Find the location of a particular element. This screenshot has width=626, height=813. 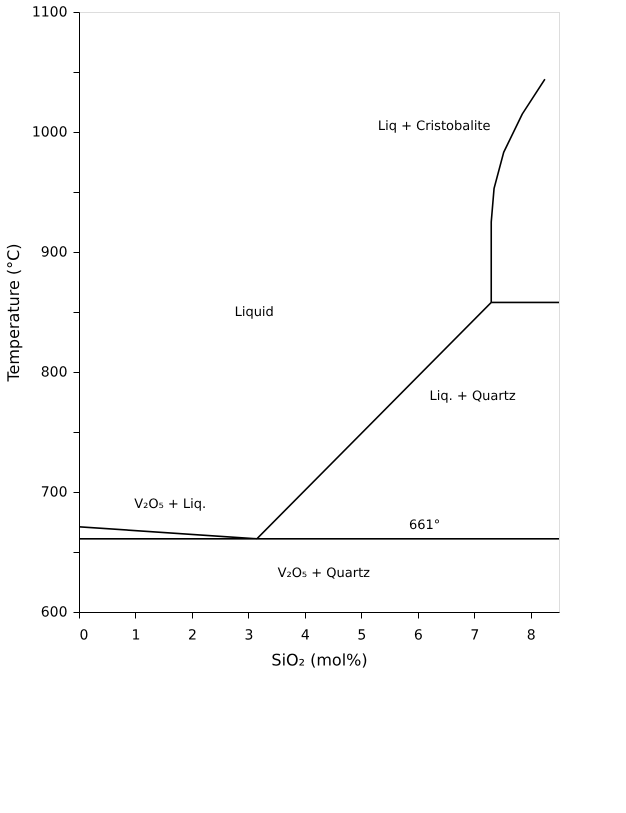

x-tick-label: 6 is located at coordinates (418, 636).